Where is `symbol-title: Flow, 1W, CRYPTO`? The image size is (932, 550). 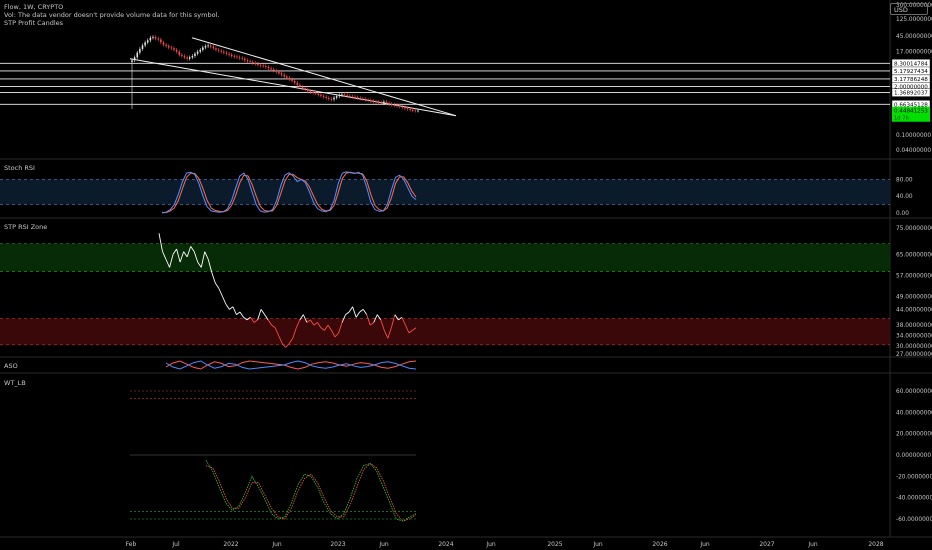
symbol-title: Flow, 1W, CRYPTO is located at coordinates (34, 7).